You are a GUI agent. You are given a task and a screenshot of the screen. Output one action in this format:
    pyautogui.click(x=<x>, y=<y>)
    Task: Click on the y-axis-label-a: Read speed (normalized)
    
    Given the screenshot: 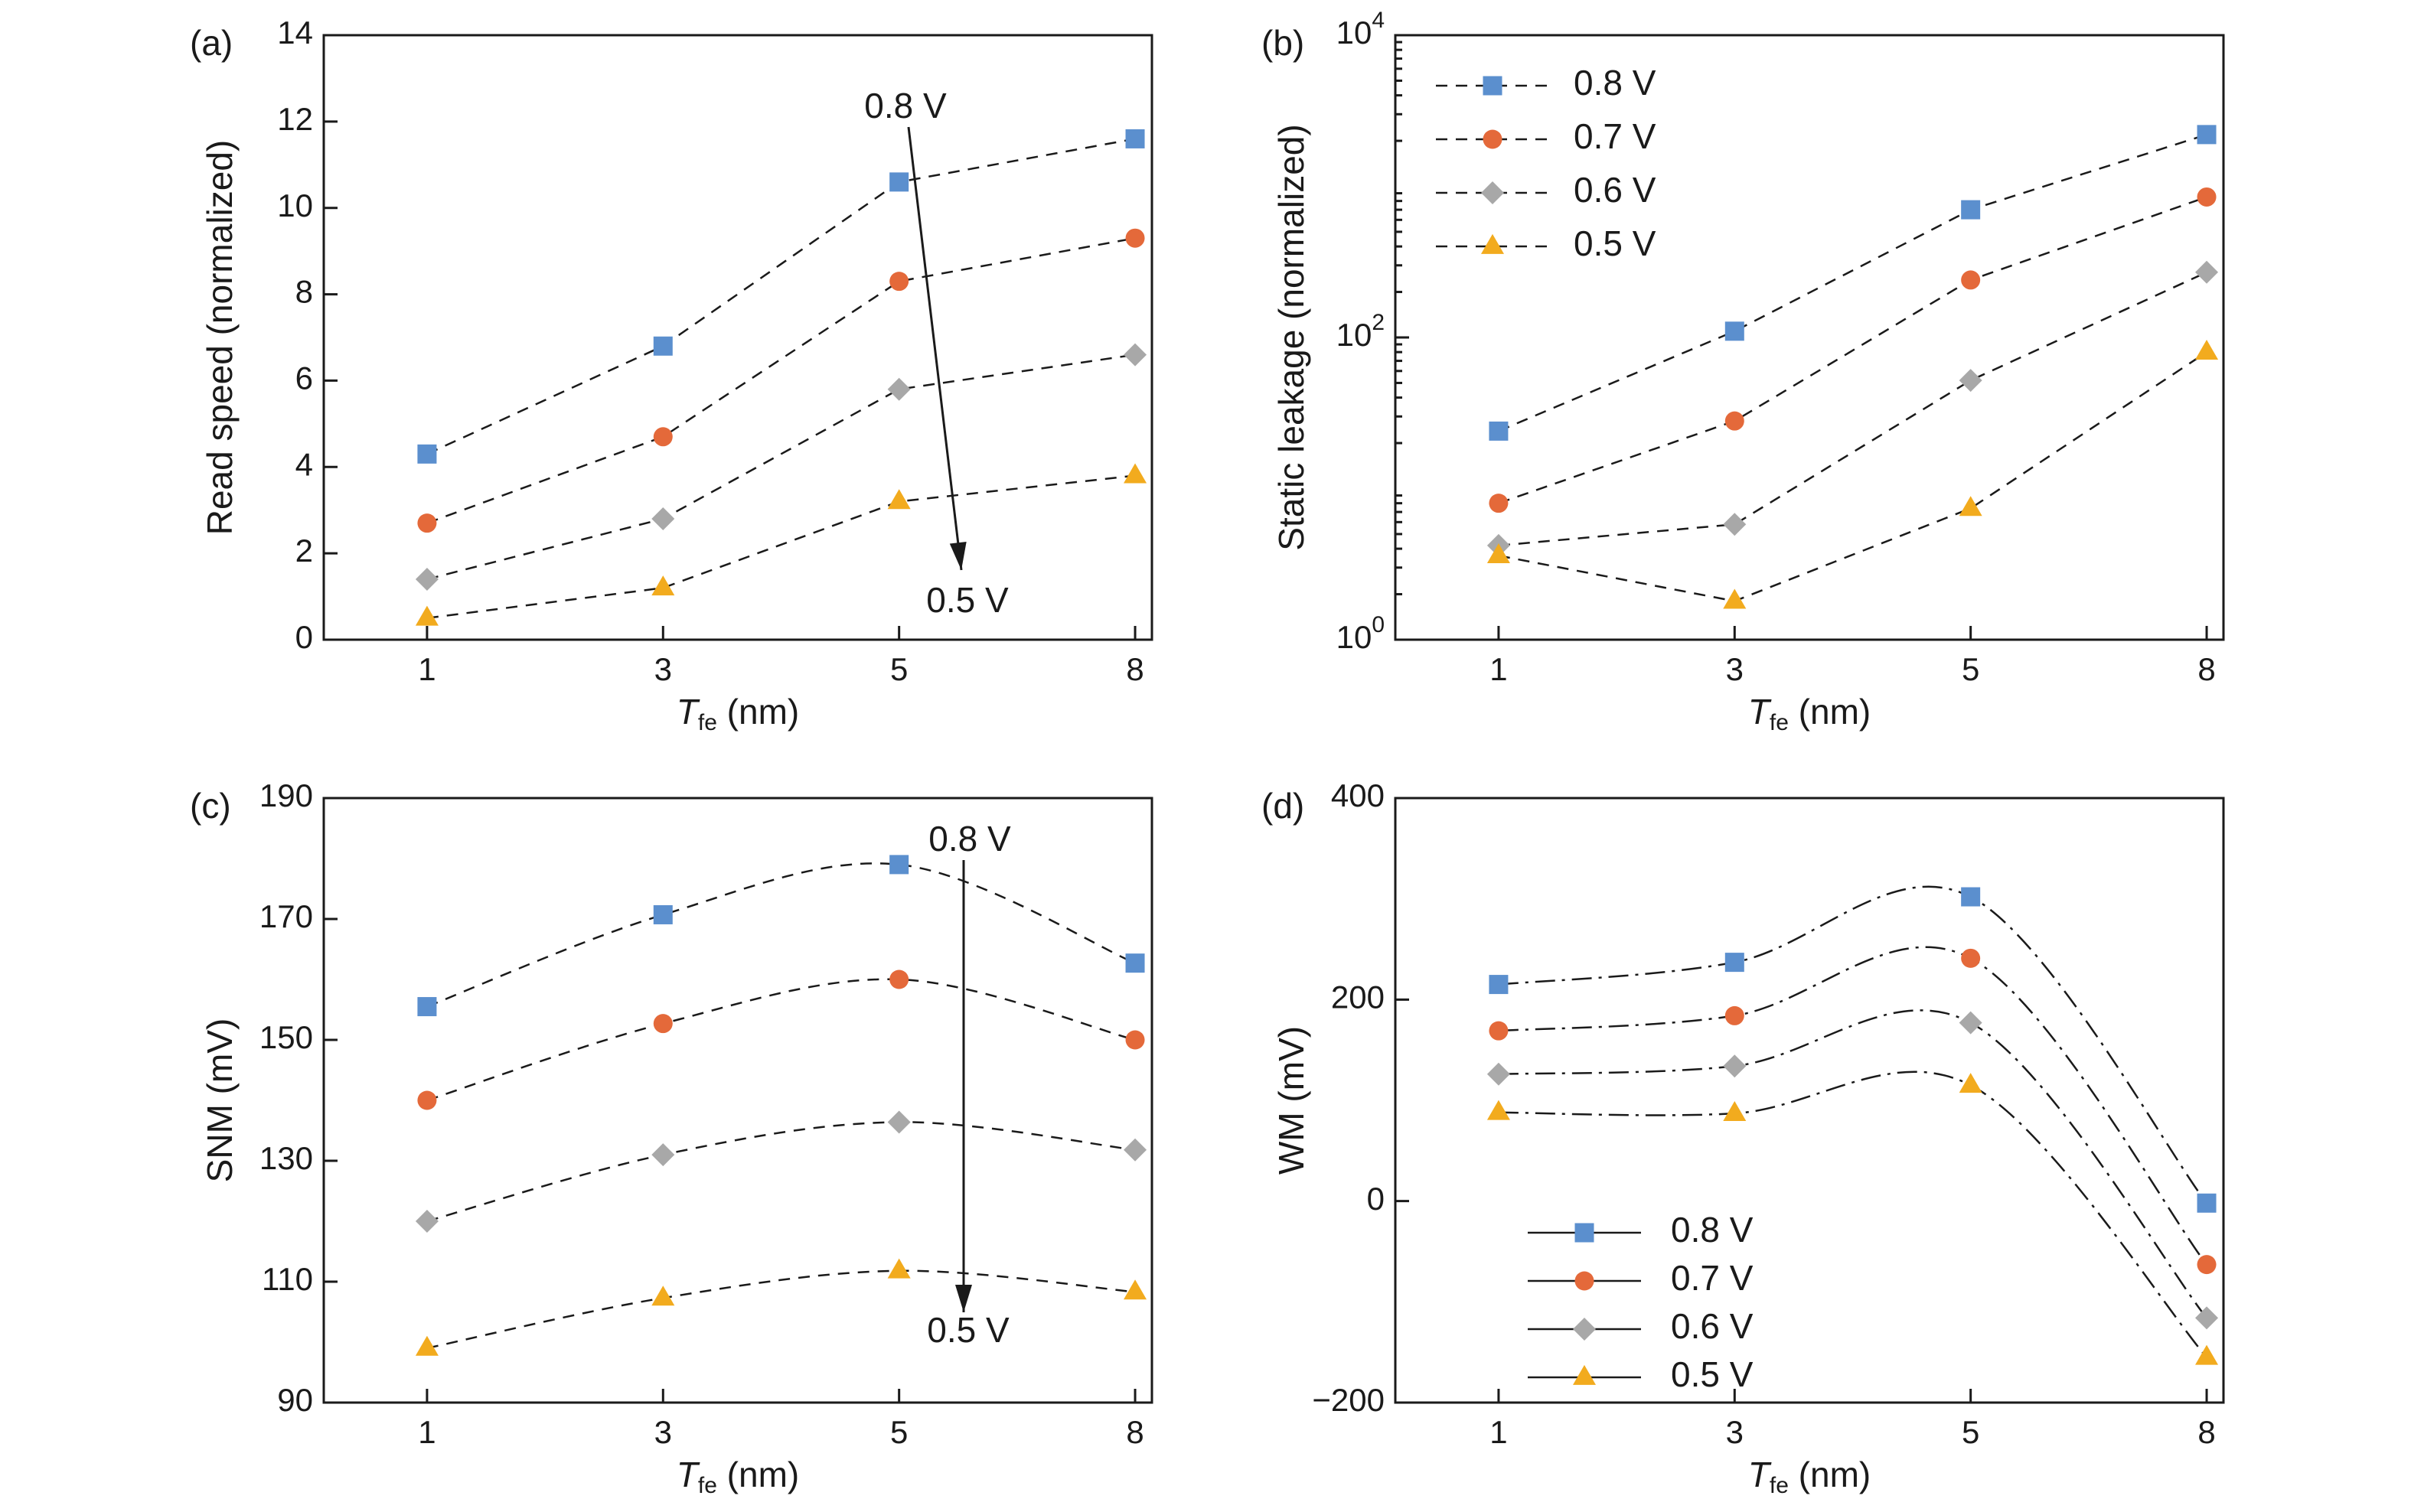 What is the action you would take?
    pyautogui.click(x=220, y=338)
    